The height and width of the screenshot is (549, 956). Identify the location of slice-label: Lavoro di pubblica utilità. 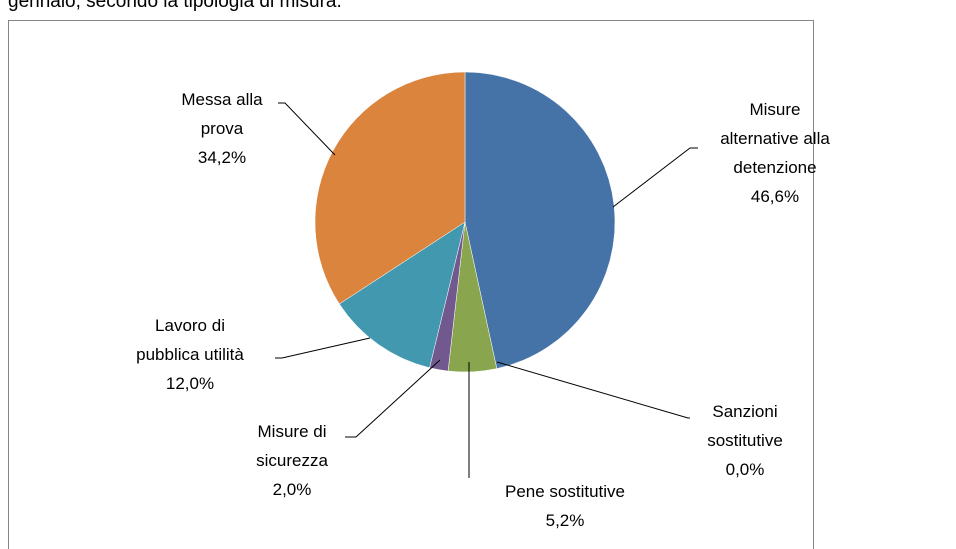
(190, 340).